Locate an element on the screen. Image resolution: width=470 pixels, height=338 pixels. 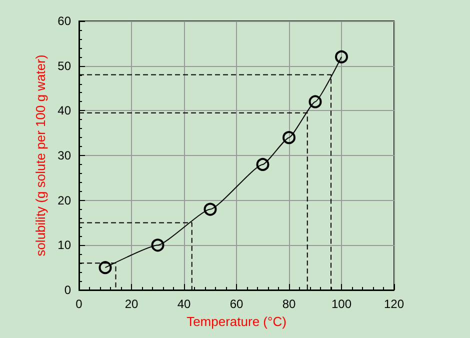
y-tick-label: 60 is located at coordinates (65, 21).